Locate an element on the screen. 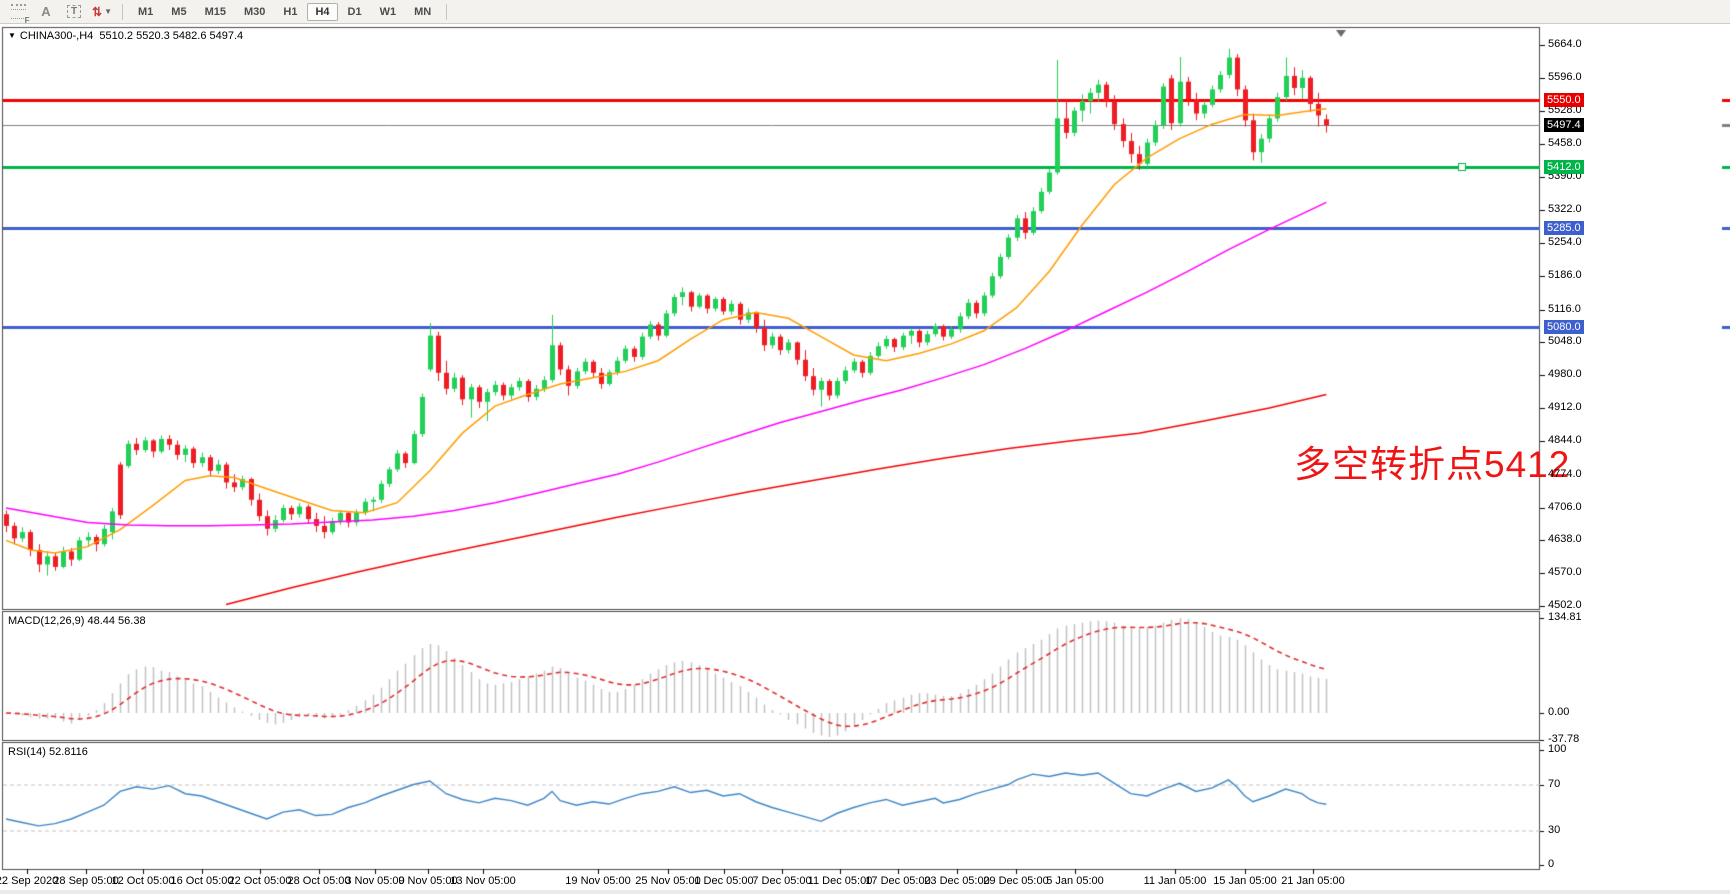 This screenshot has width=1730, height=894. chevron-down-icon: ▼ is located at coordinates (108, 11).